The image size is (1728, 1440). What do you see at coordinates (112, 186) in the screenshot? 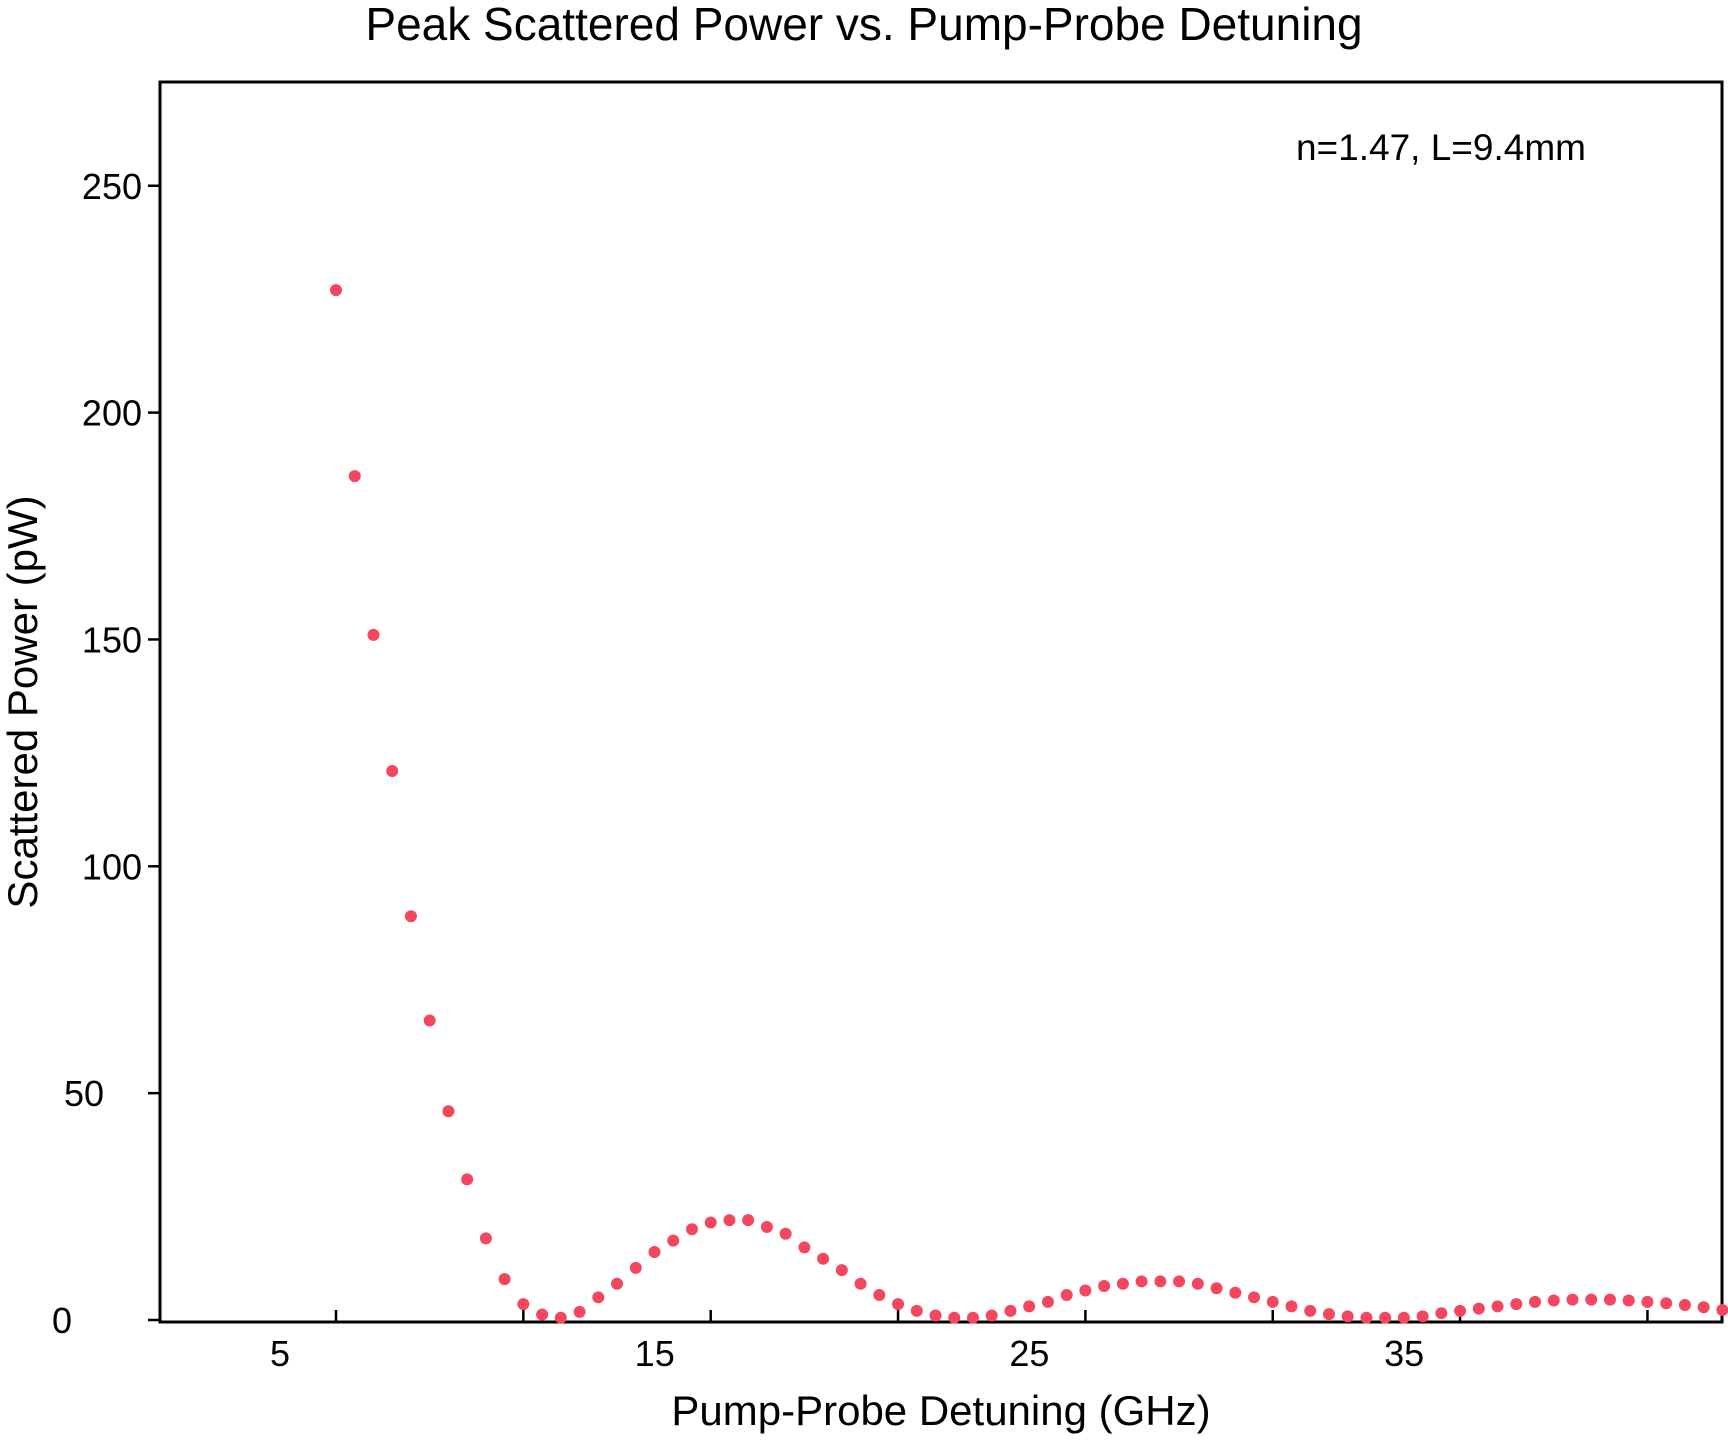
I see `y-tick-label: 250` at bounding box center [112, 186].